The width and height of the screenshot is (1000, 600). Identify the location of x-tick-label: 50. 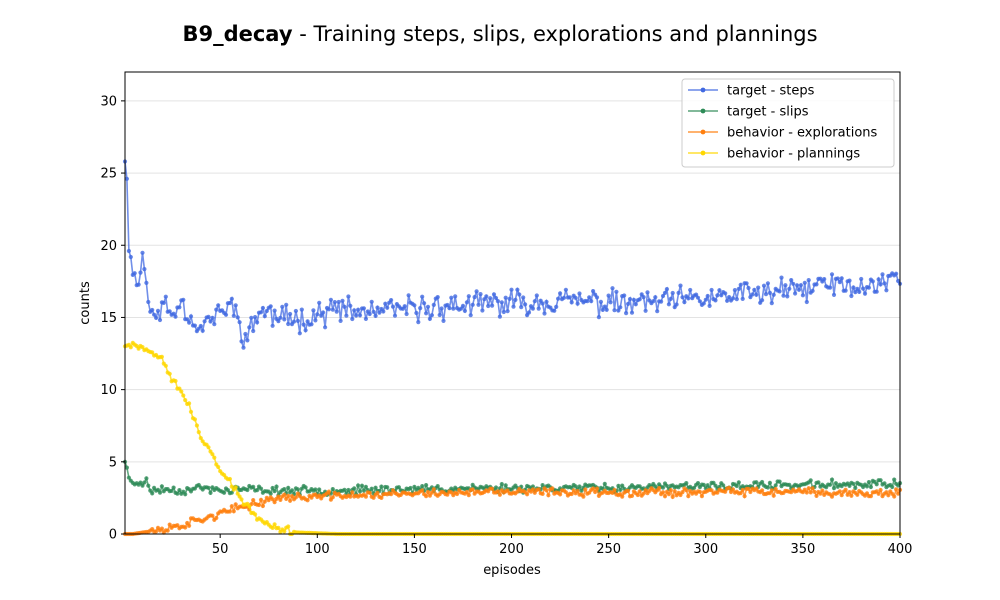
(220, 549).